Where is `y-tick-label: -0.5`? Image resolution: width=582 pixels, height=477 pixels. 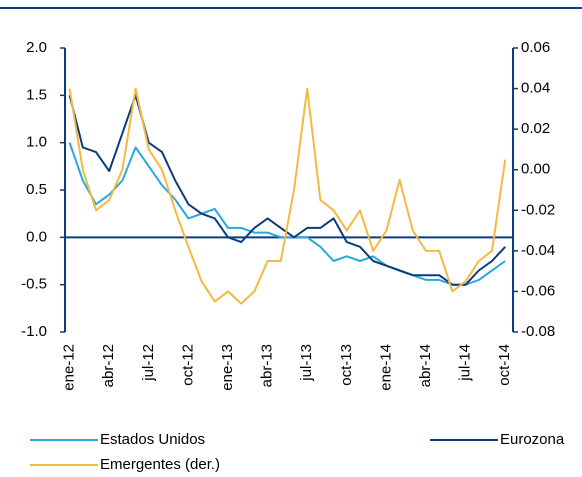
y-tick-label: -0.5 is located at coordinates (34, 284).